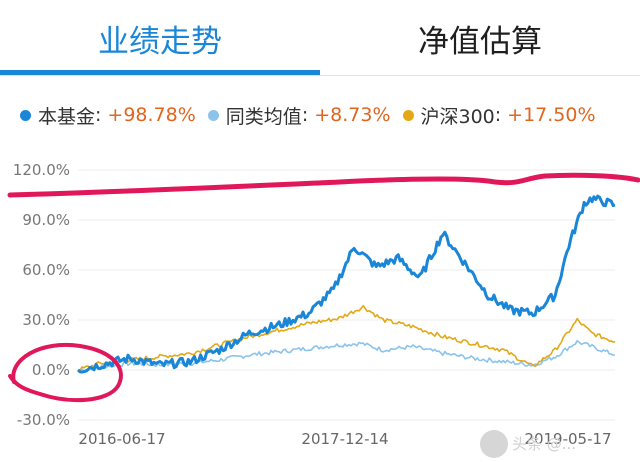 The height and width of the screenshot is (462, 640). I want to click on hand-drawn-line, so click(323, 185).